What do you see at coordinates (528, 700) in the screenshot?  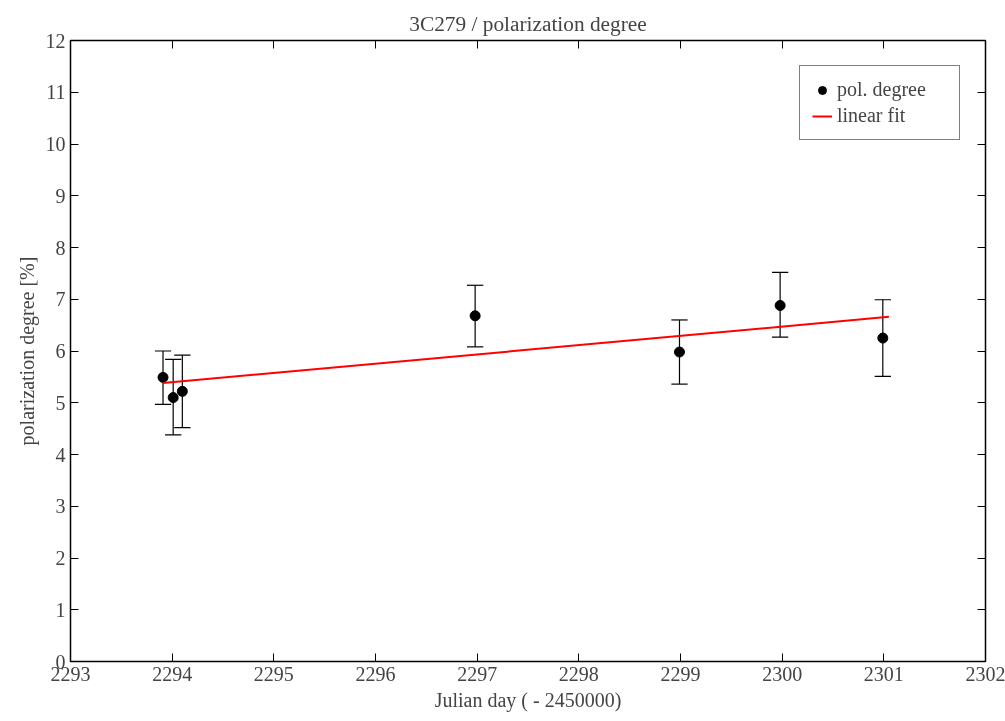 I see `x-axis-title: Julian day ( - 2450000)` at bounding box center [528, 700].